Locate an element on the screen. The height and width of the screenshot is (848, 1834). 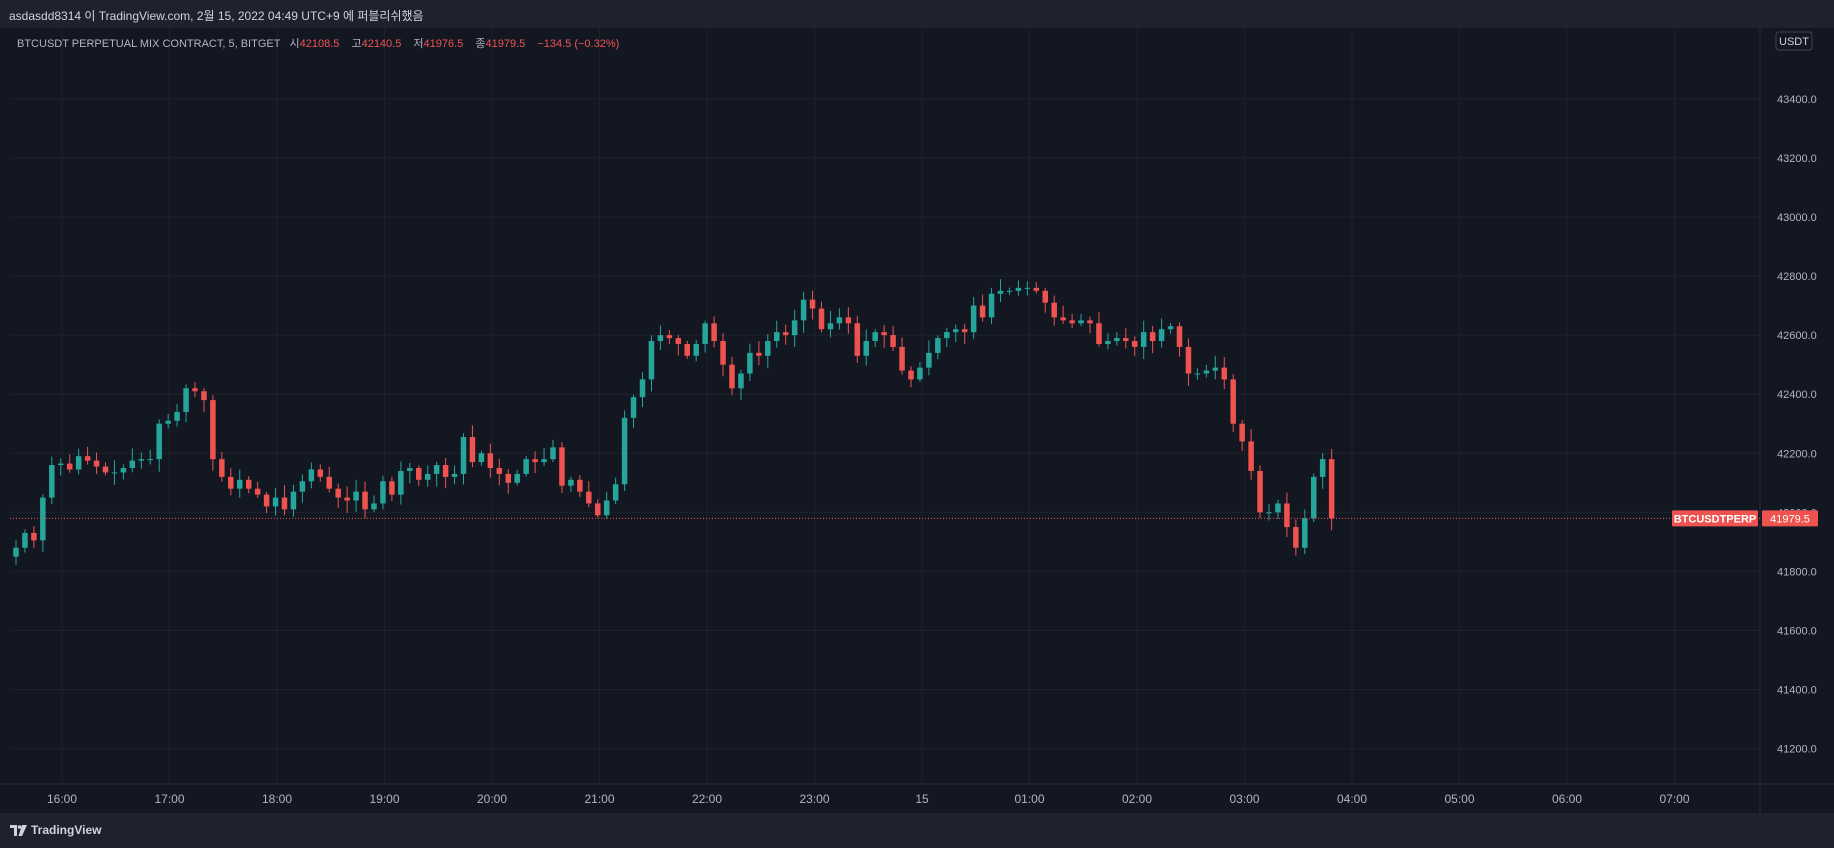
x-tick-label: 23:00 is located at coordinates (814, 799).